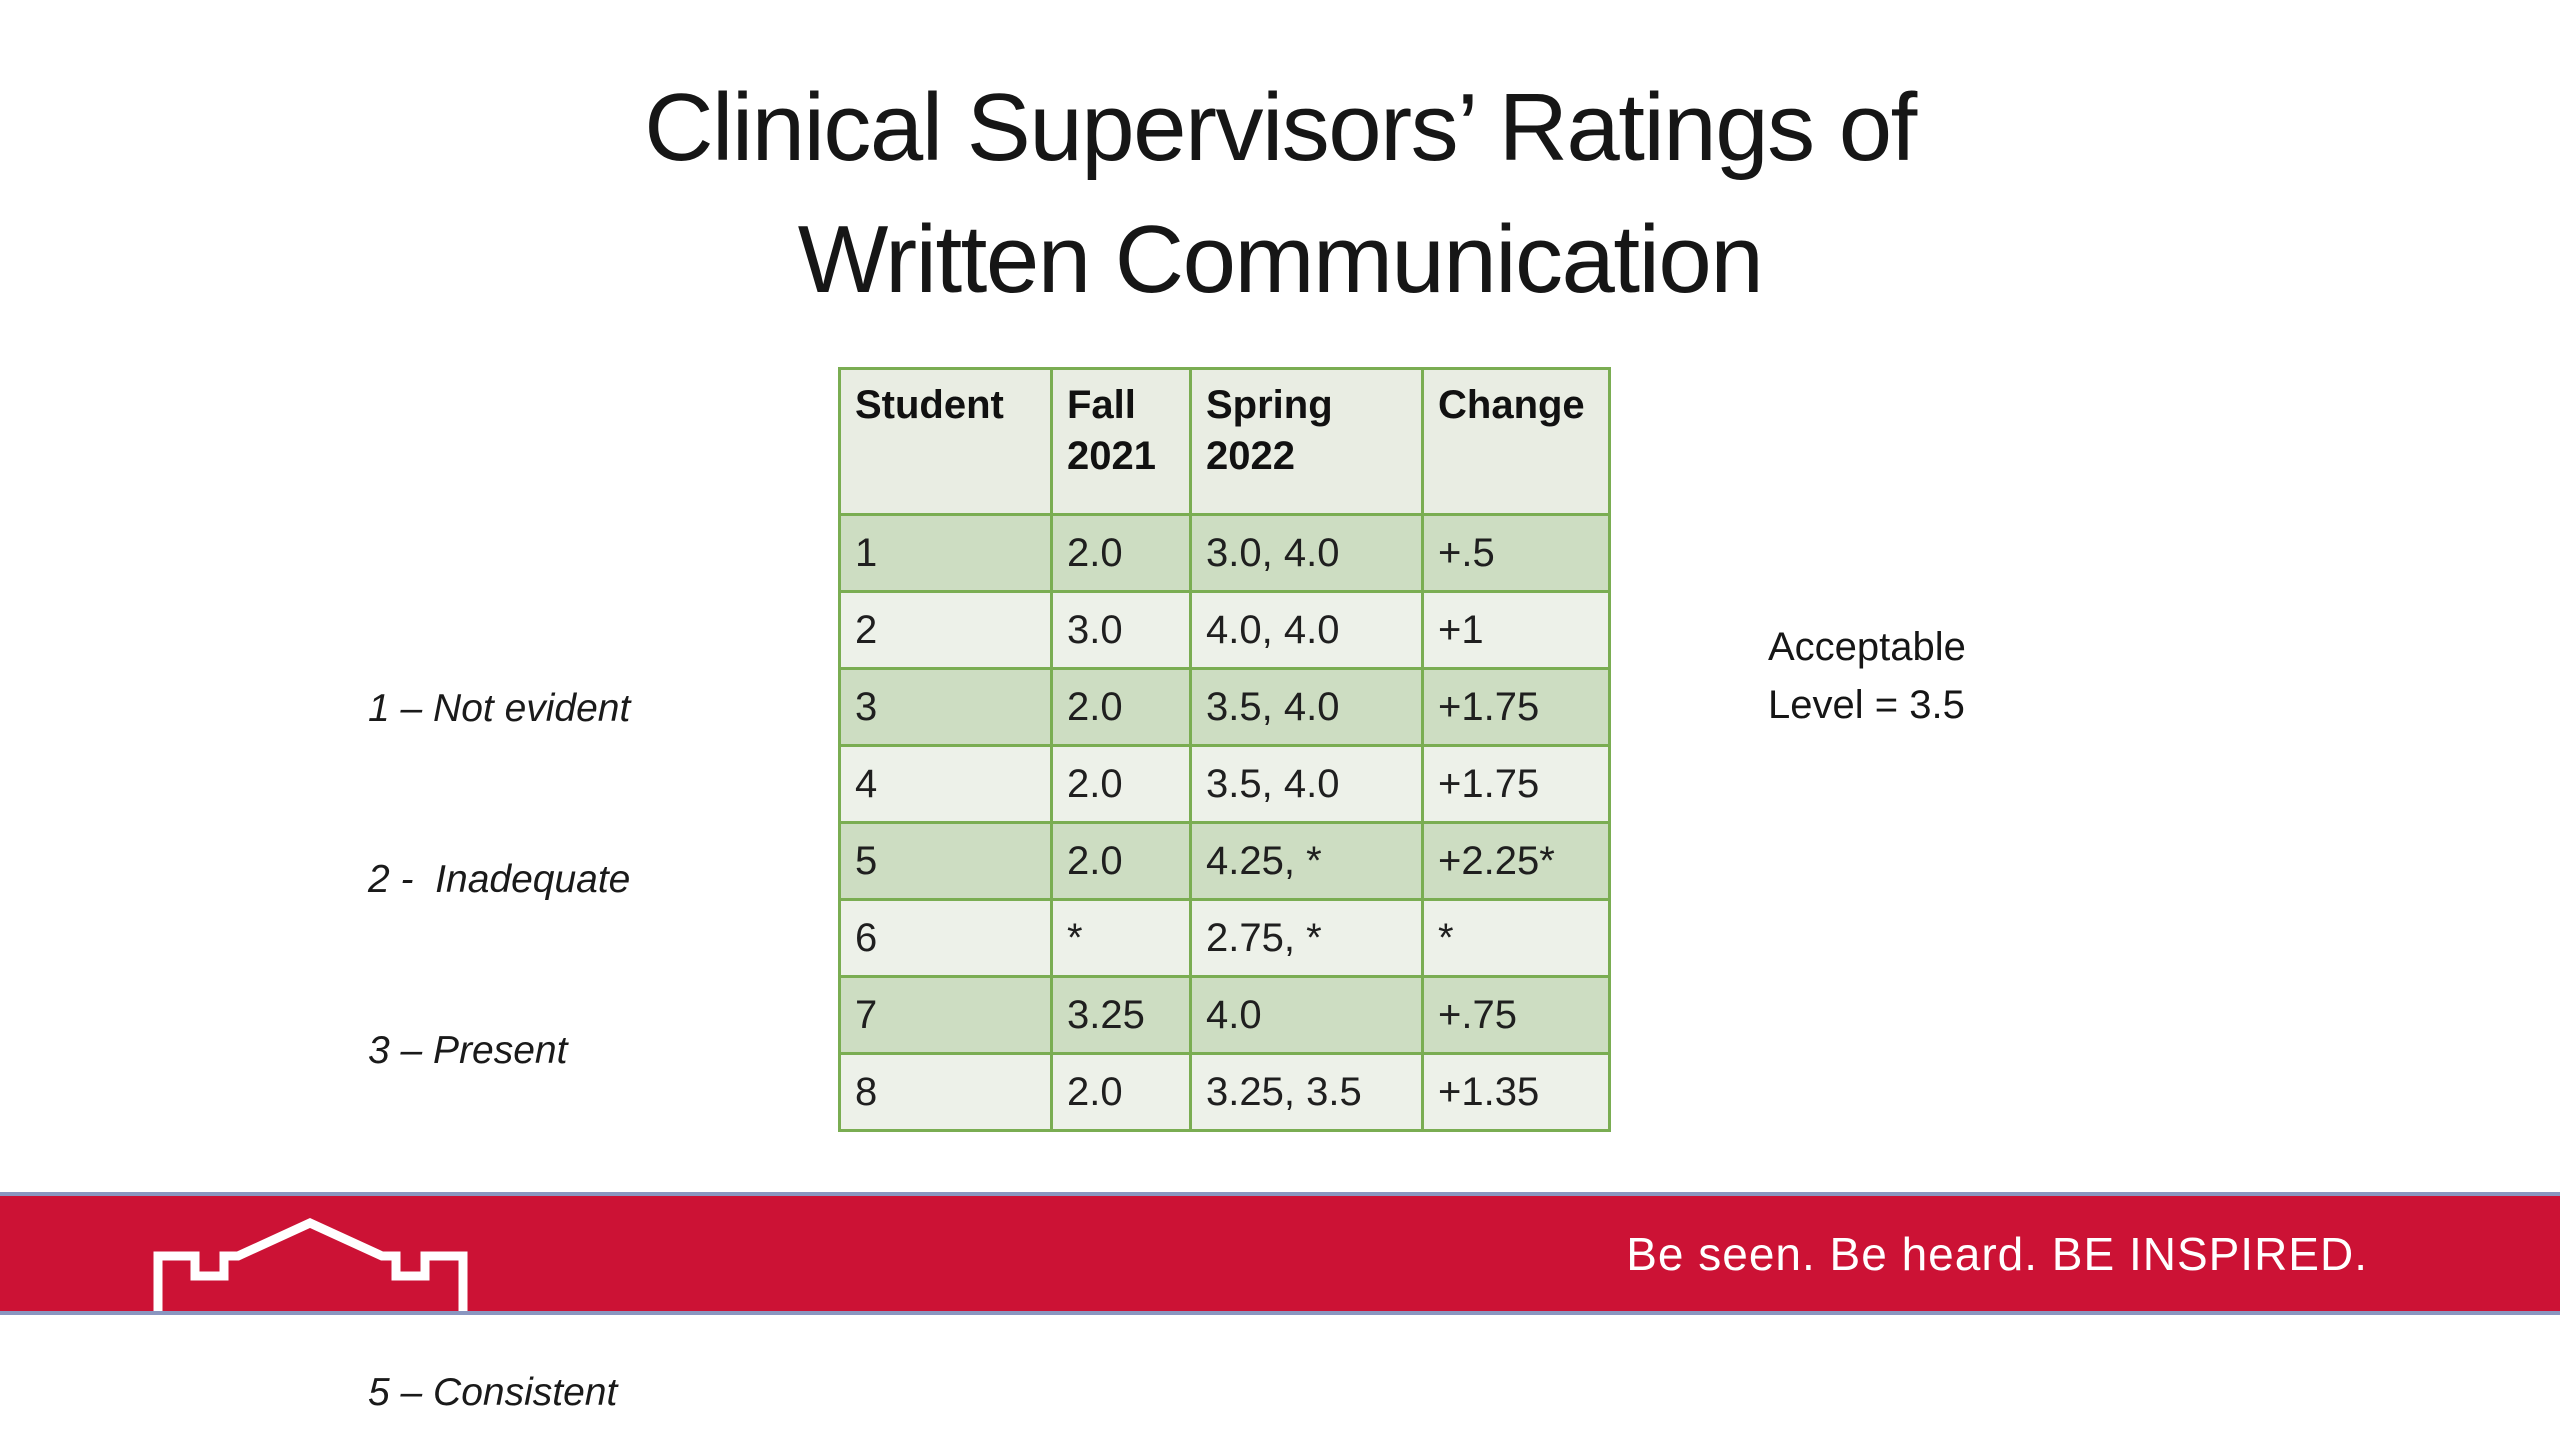 The width and height of the screenshot is (2560, 1440). I want to click on acceptable-level-line1: Acceptable, so click(1867, 647).